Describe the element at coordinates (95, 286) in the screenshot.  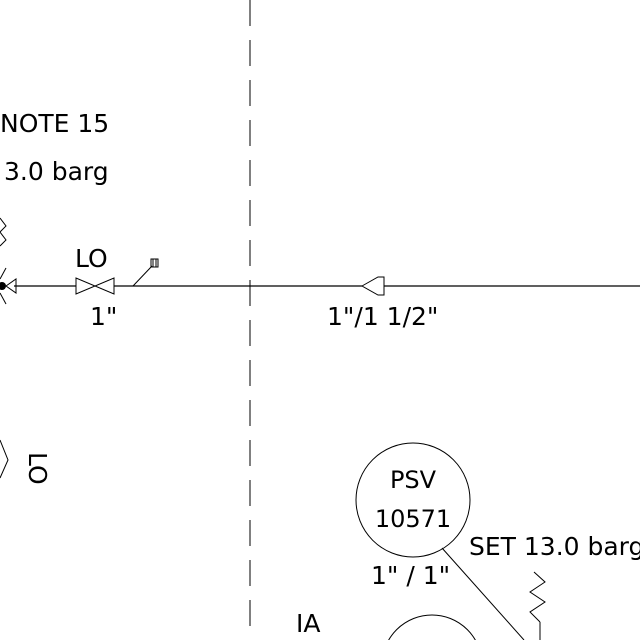
I see `lo-gate-valve-icon` at that location.